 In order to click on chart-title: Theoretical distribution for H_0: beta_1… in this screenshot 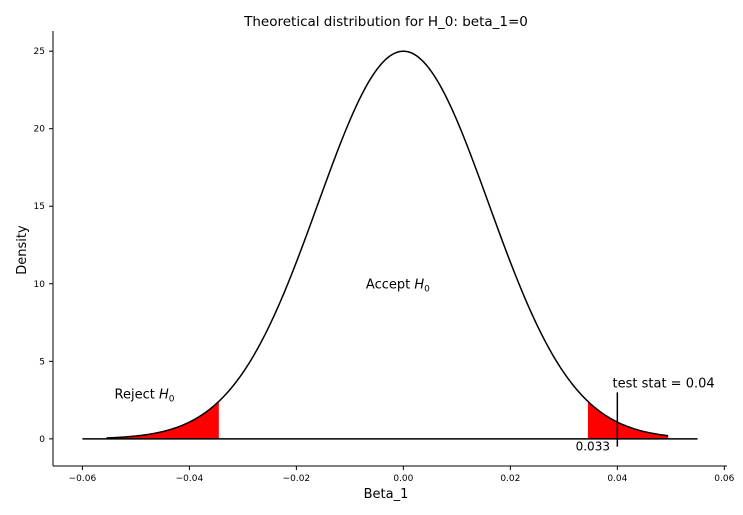, I will do `click(385, 22)`.